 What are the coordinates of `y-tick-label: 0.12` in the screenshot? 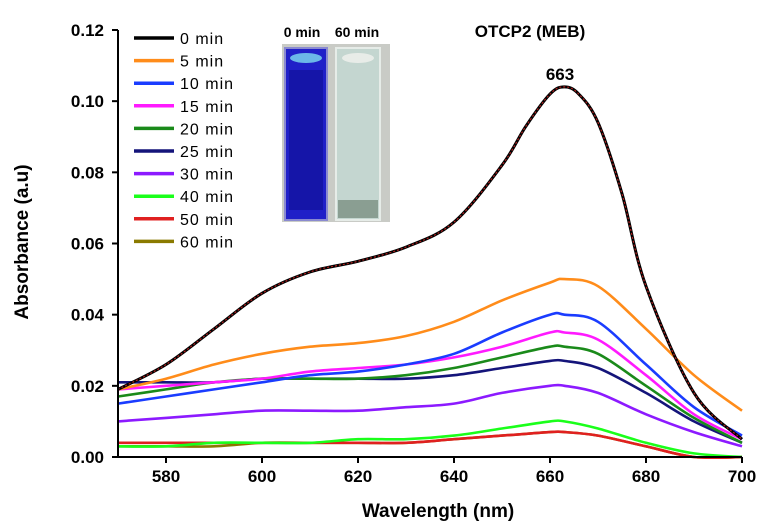 It's located at (87, 30).